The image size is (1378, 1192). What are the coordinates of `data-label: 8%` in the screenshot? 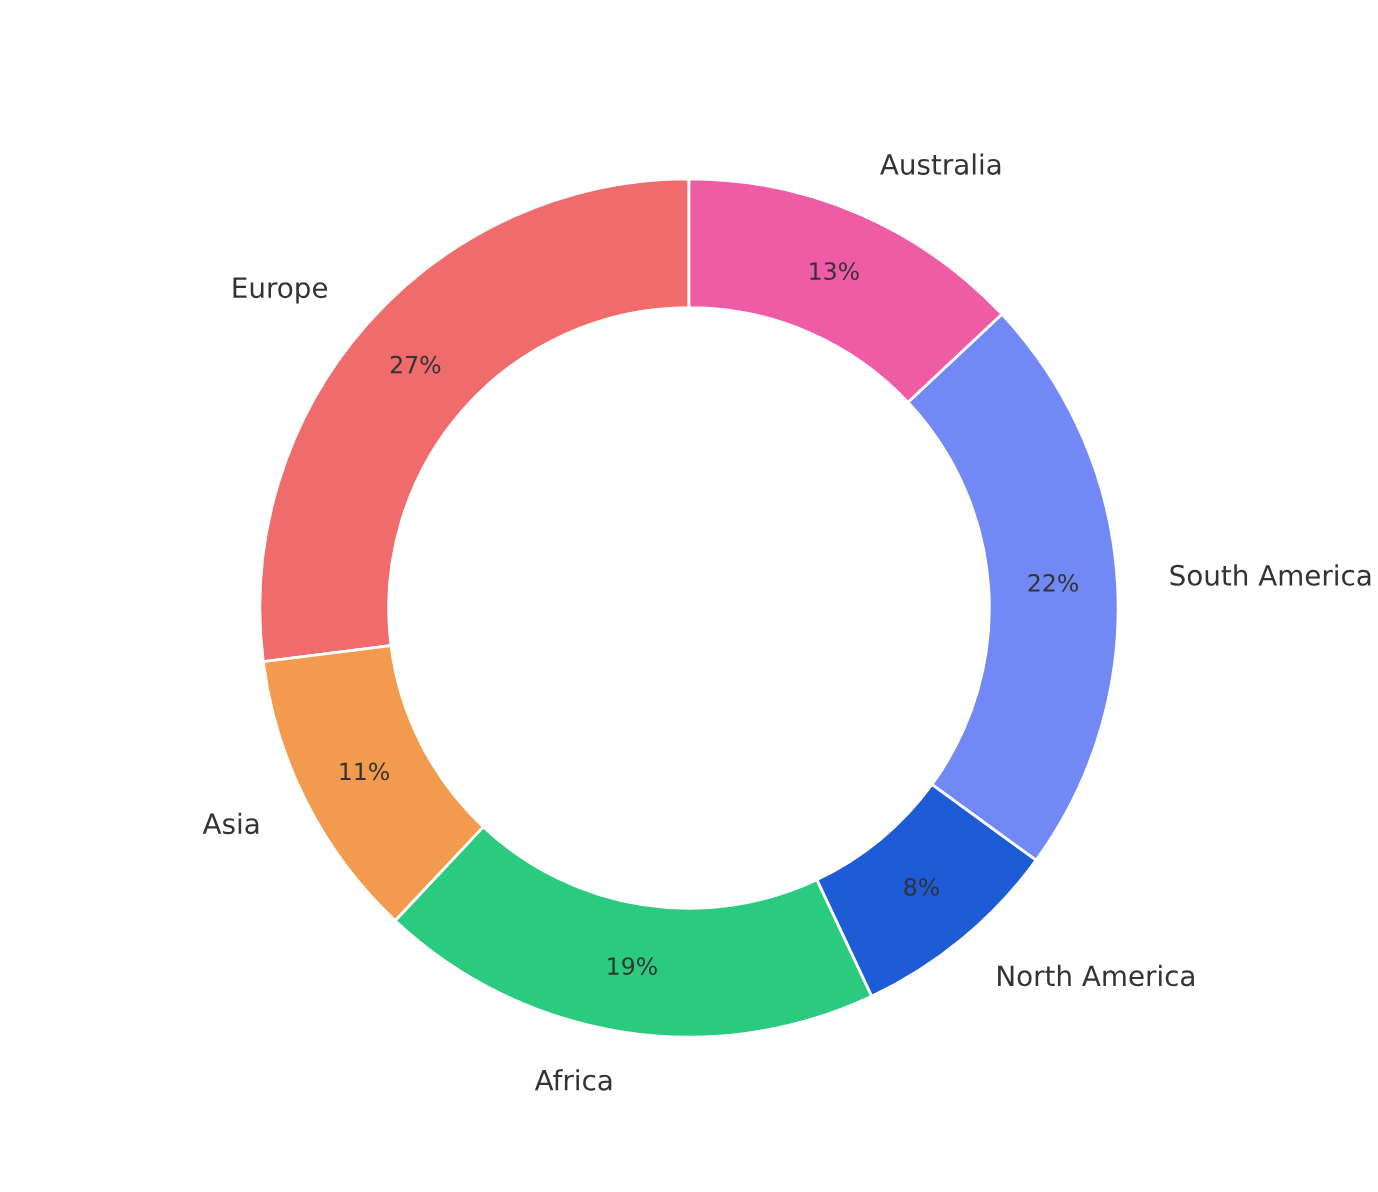 It's located at (921, 886).